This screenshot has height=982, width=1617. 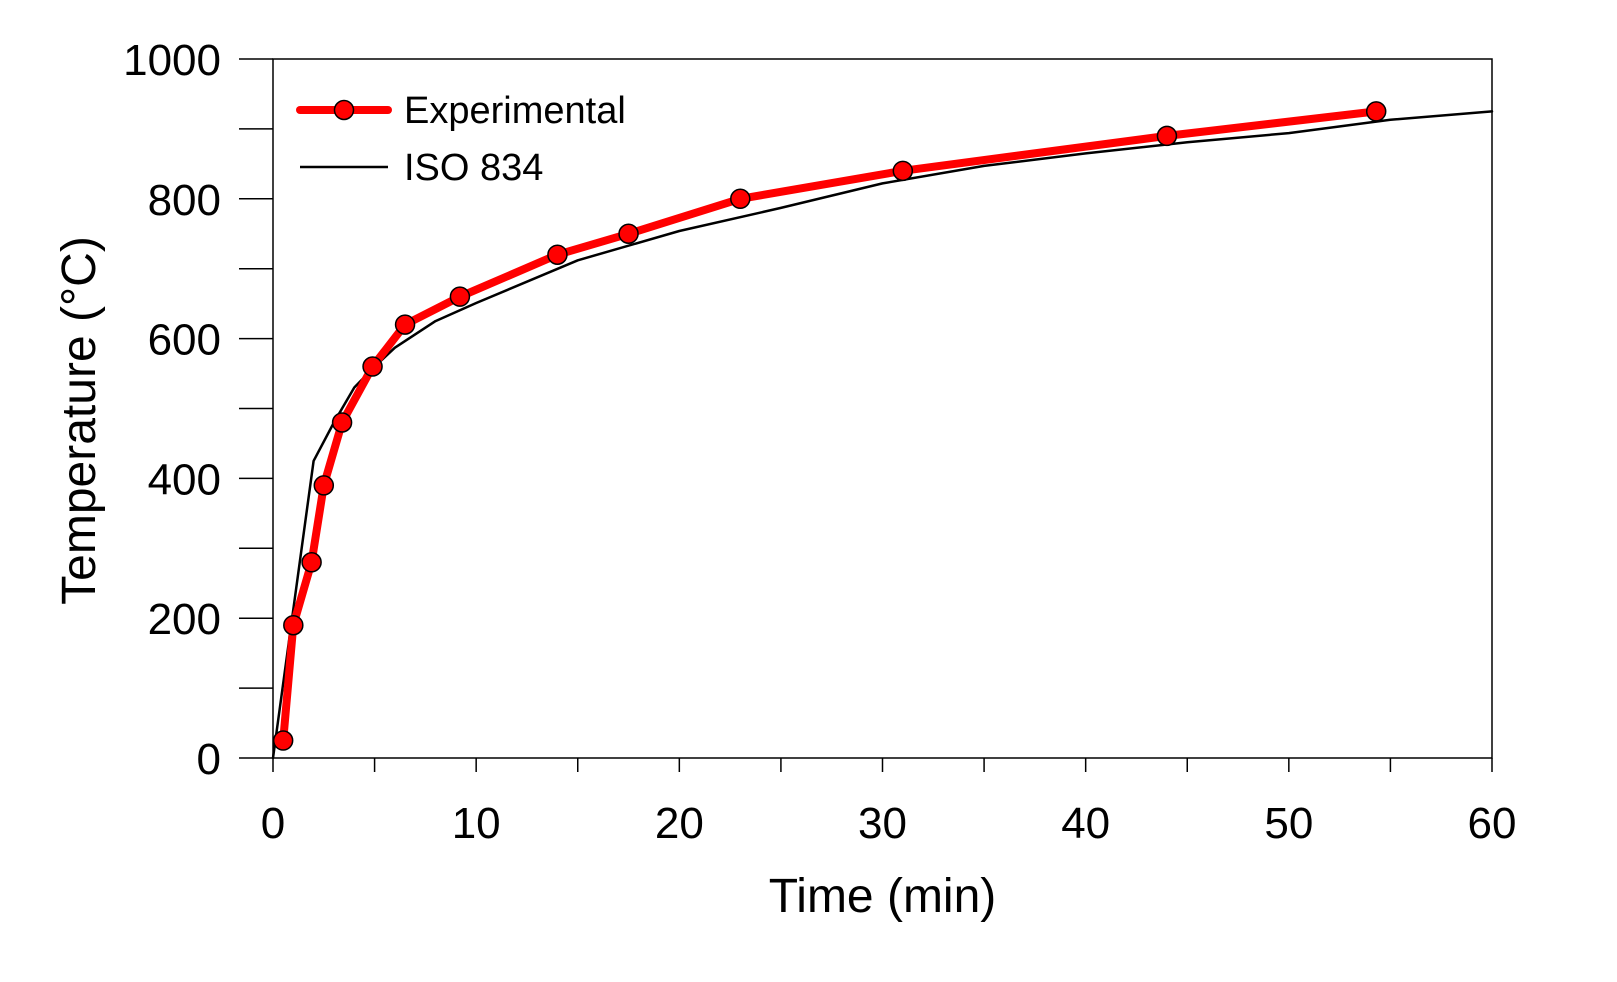 What do you see at coordinates (476, 823) in the screenshot?
I see `x-tick-label: 10` at bounding box center [476, 823].